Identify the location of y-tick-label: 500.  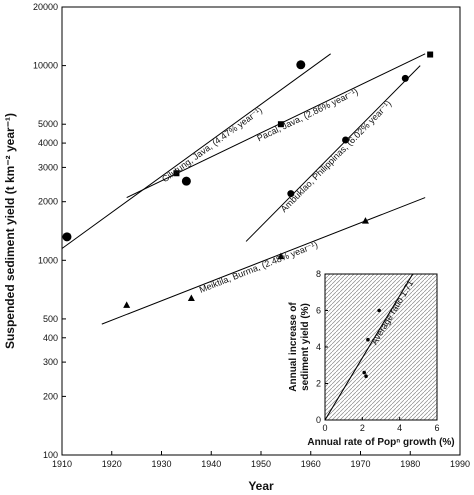
(50, 319).